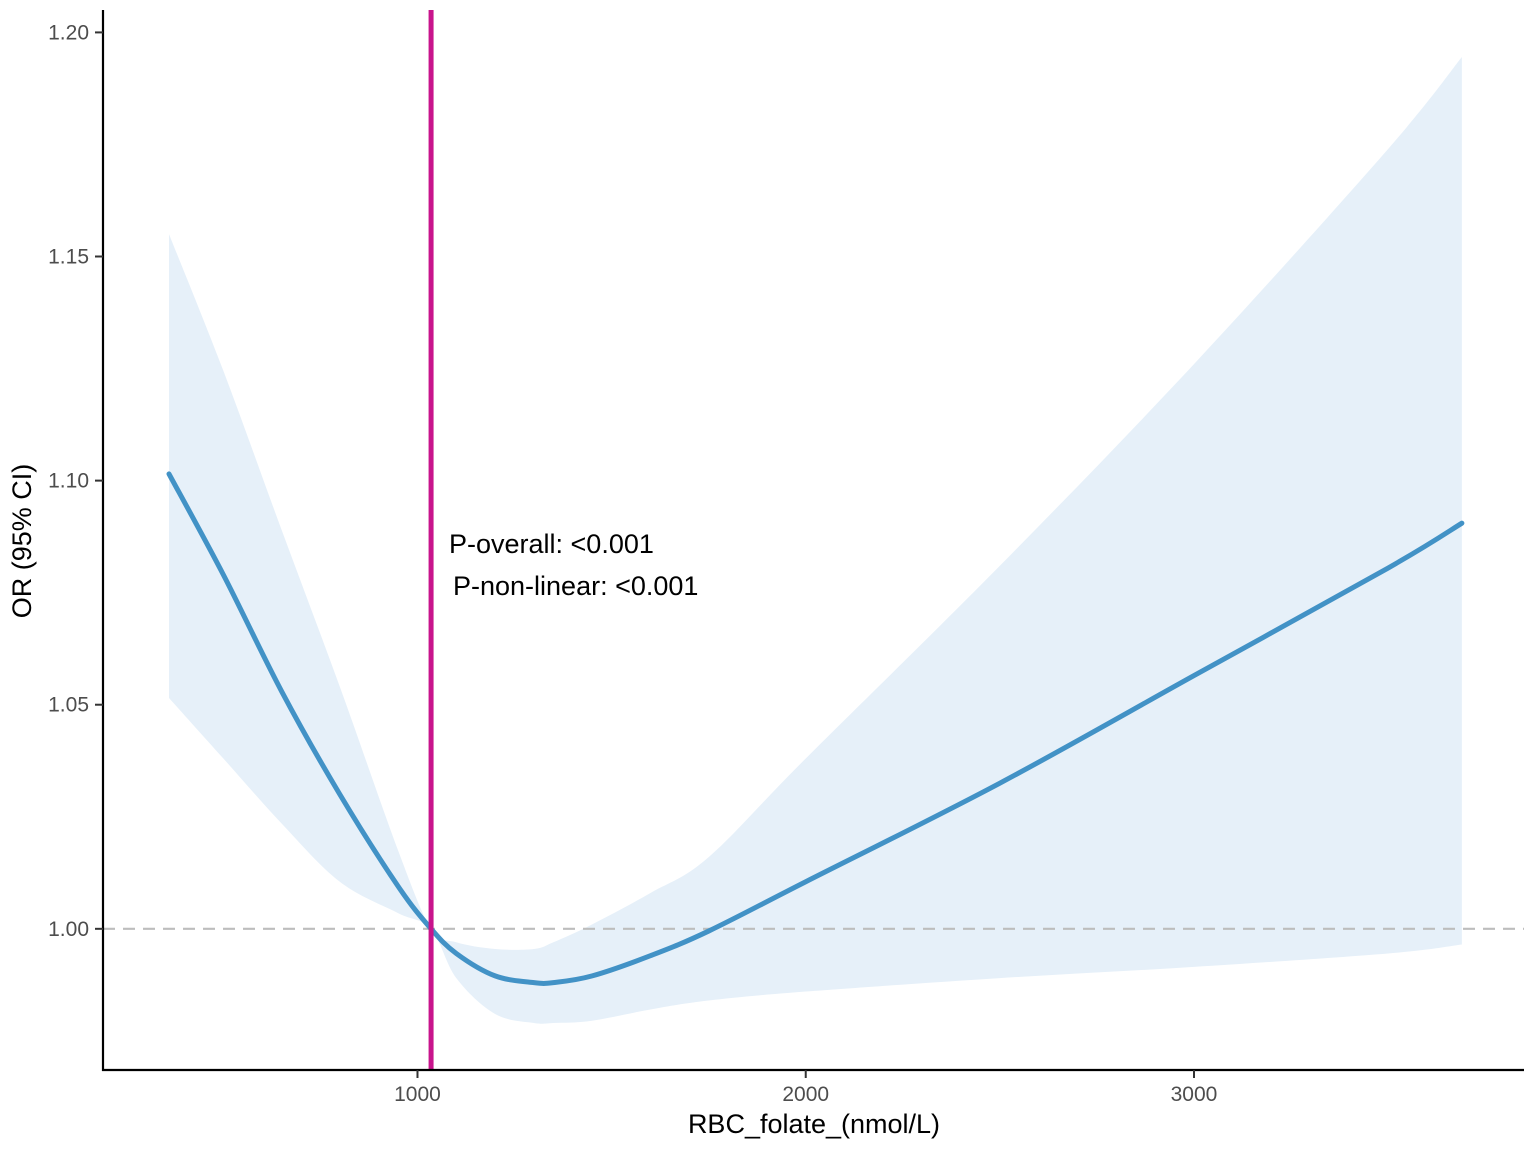  I want to click on annotation-p-non-linear: P-non-linear: <0.001, so click(575, 586).